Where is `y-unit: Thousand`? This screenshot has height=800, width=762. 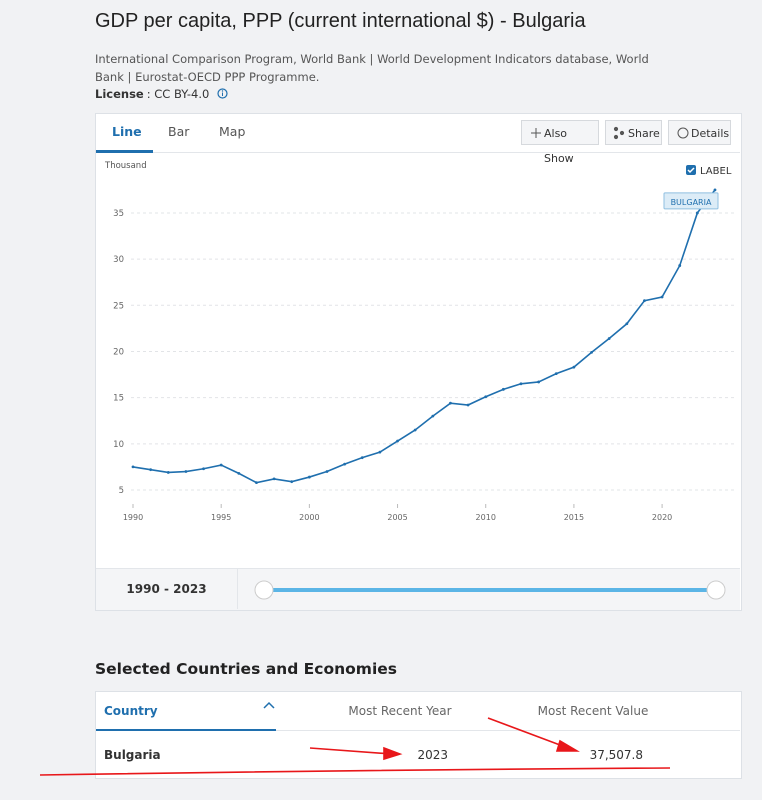
y-unit: Thousand is located at coordinates (125, 166).